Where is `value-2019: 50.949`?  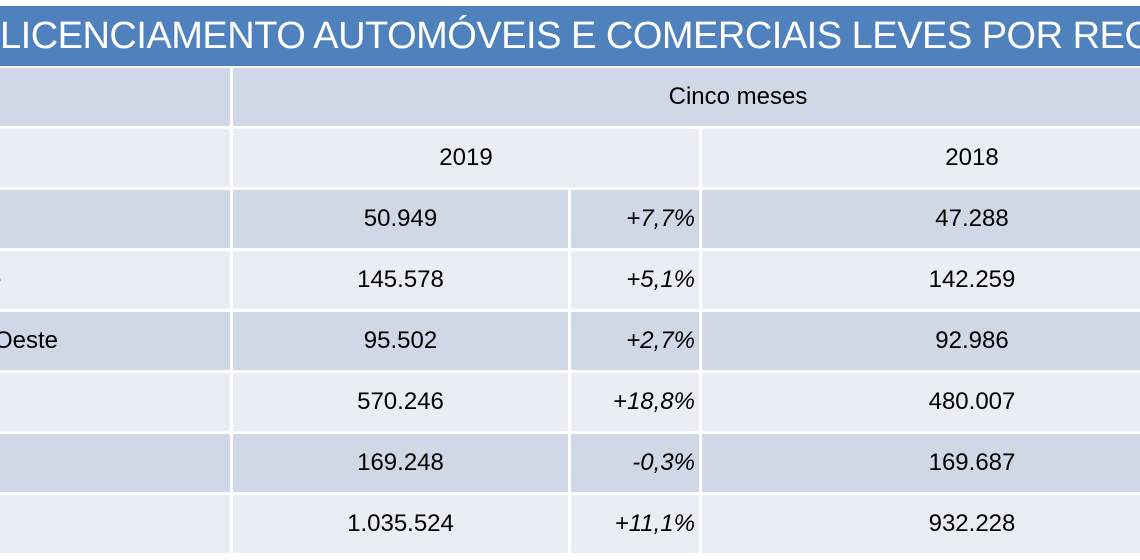
value-2019: 50.949 is located at coordinates (400, 218).